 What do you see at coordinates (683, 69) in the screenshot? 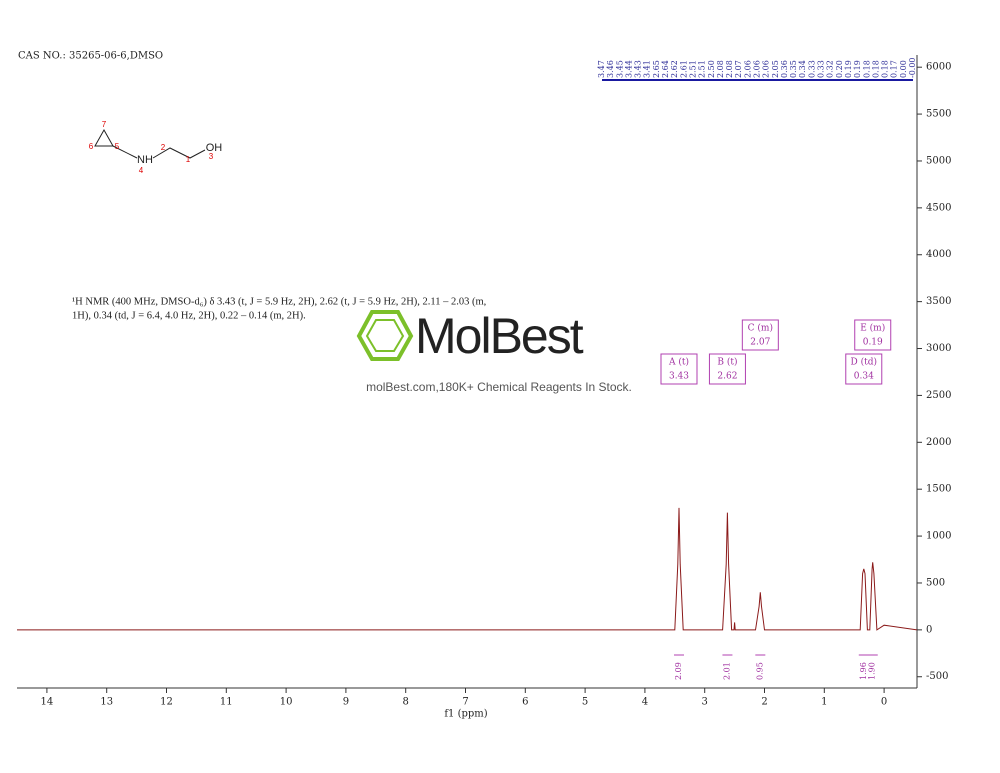
I see `peak-label: 2.61` at bounding box center [683, 69].